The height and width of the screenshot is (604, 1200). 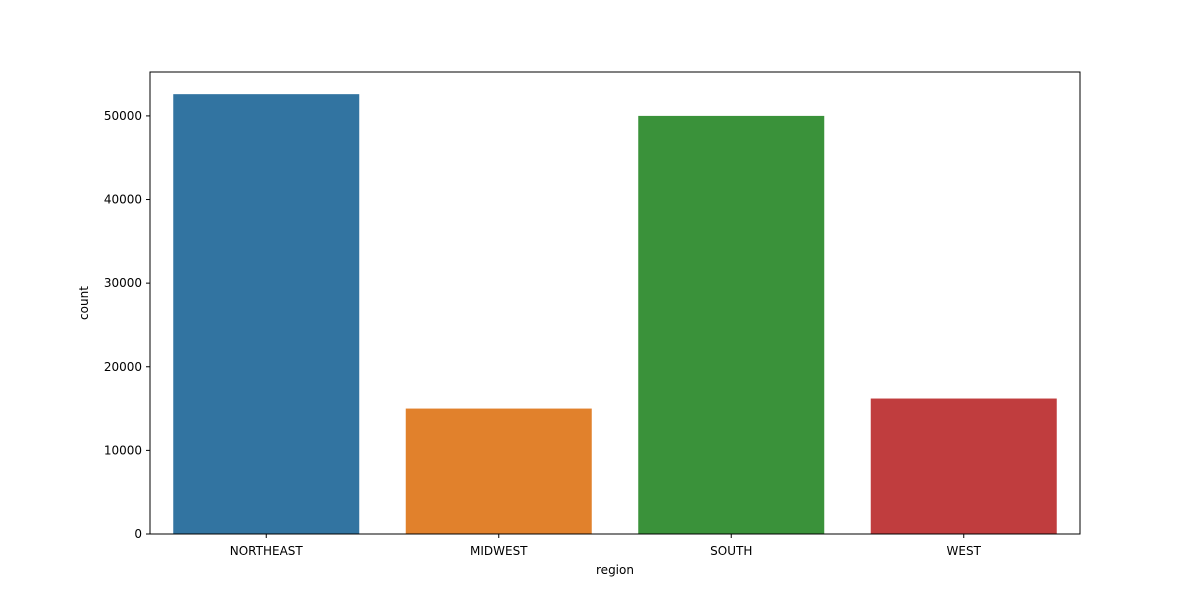 What do you see at coordinates (266, 314) in the screenshot?
I see `bar-northeast` at bounding box center [266, 314].